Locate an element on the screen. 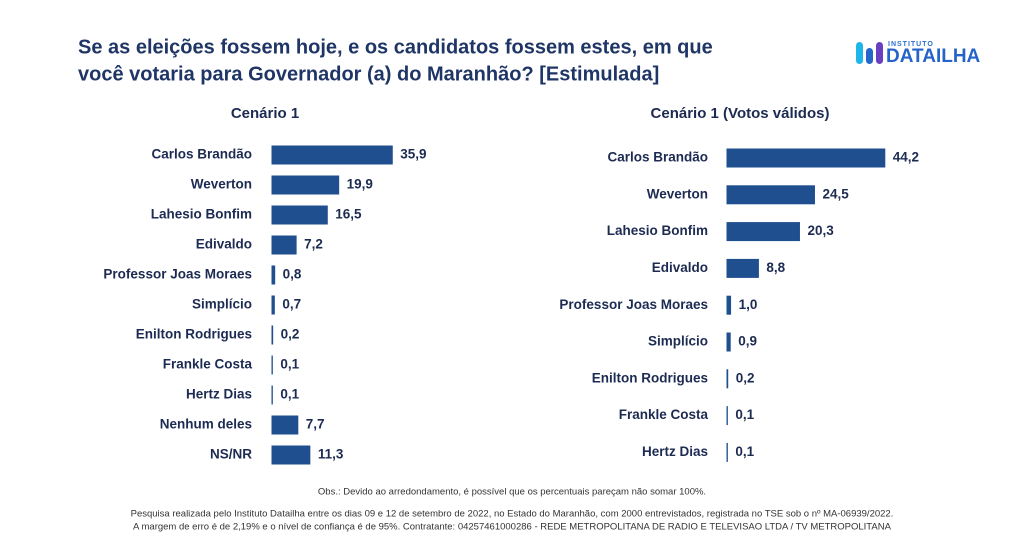 This screenshot has width=1024, height=534. value-label: 20,3 is located at coordinates (820, 230).